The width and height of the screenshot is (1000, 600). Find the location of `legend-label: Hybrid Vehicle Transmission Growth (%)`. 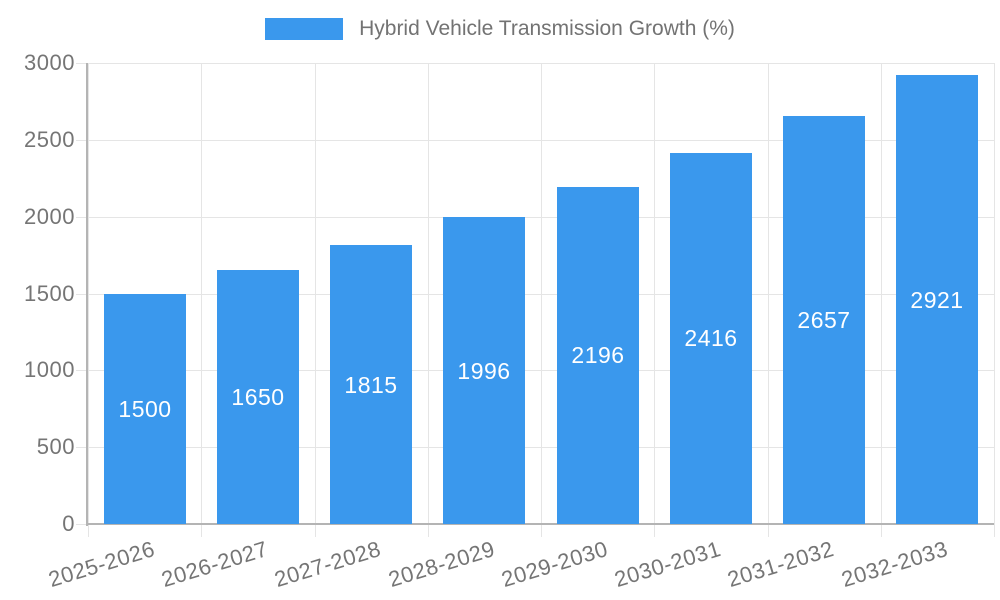

legend-label: Hybrid Vehicle Transmission Growth (%) is located at coordinates (547, 28).